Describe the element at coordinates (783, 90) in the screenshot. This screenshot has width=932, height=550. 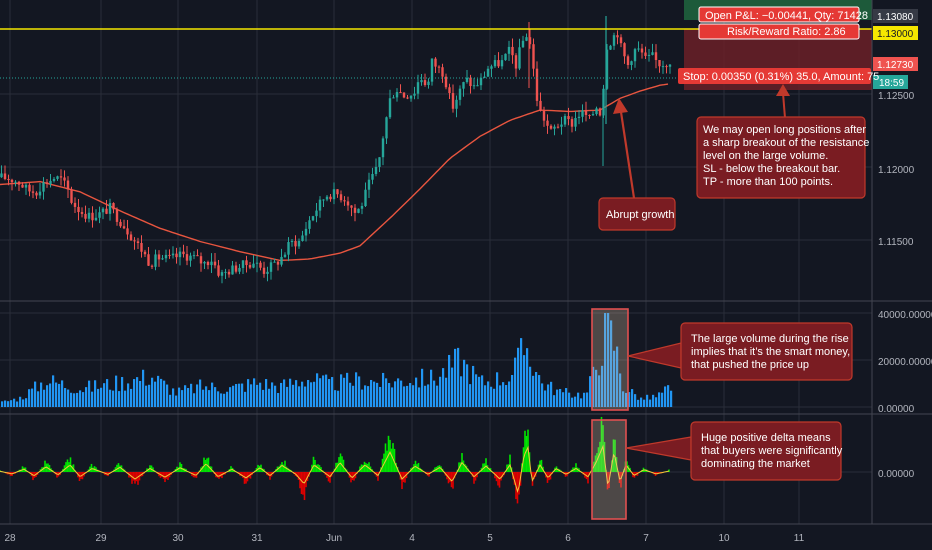
I see `breakout-arrow-head` at that location.